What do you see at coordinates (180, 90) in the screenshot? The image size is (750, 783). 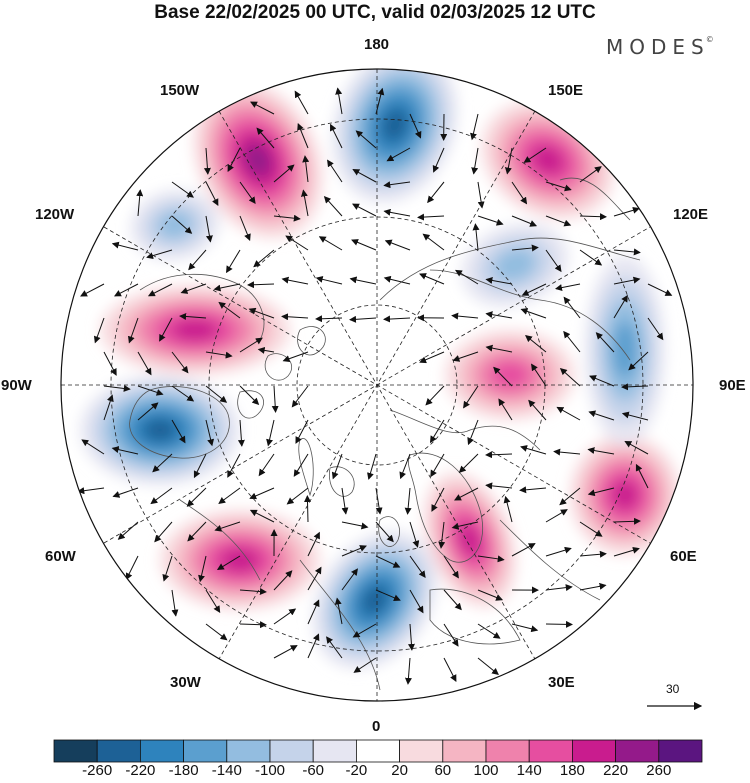 I see `lon-label-150w: 150W` at bounding box center [180, 90].